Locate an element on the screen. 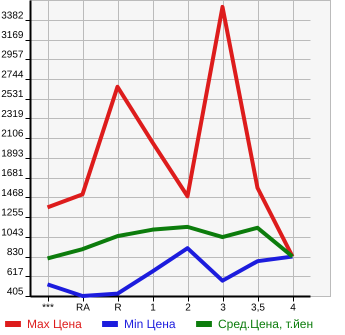  y-tick-label: 1255 is located at coordinates (12, 213).